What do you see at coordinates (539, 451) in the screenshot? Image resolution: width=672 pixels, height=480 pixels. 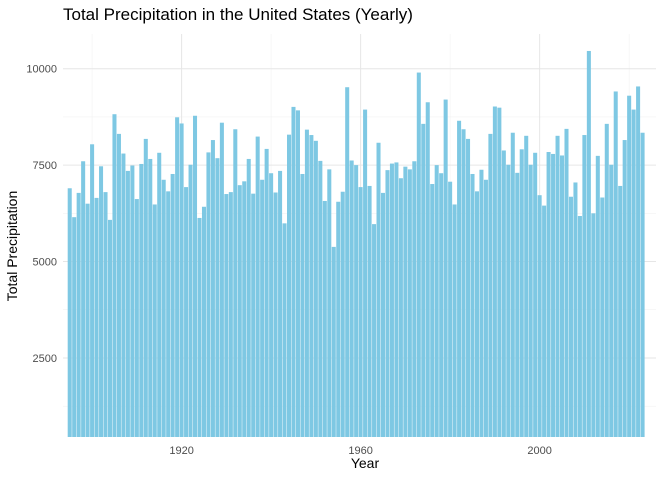 I see `x-tick-label: 2000` at bounding box center [539, 451].